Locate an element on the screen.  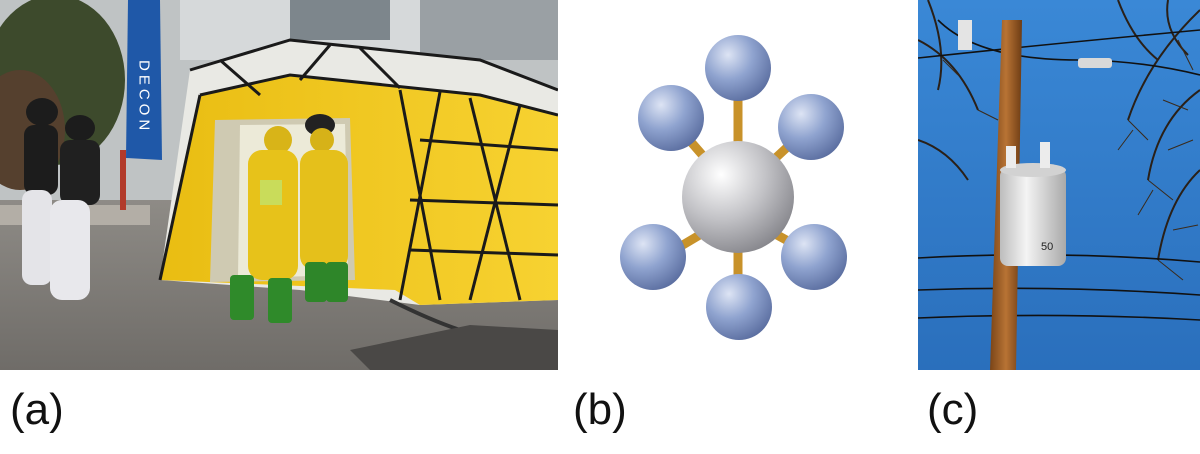
decon-banner: DECON is located at coordinates (144, 80).